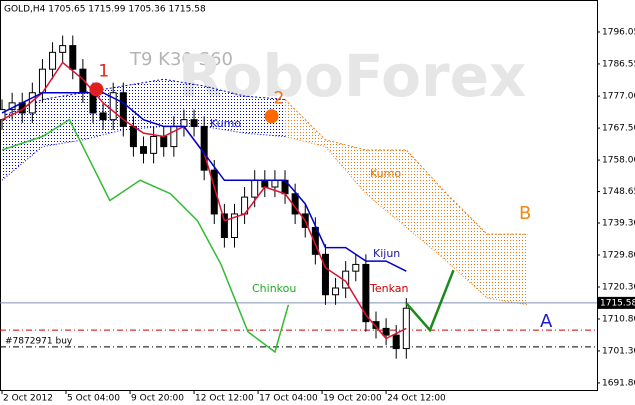 The image size is (635, 405). Describe the element at coordinates (618, 224) in the screenshot. I see `y-tick-label: 1739.30` at that location.